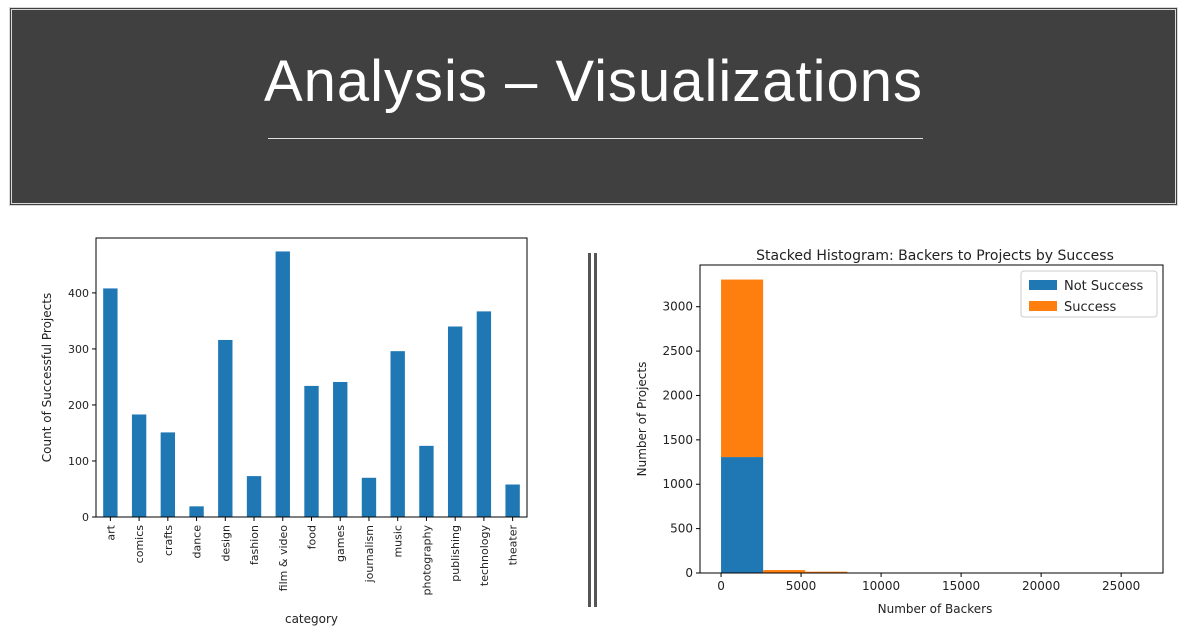 The height and width of the screenshot is (638, 1187). Describe the element at coordinates (426, 481) in the screenshot. I see `bar-photography` at that location.